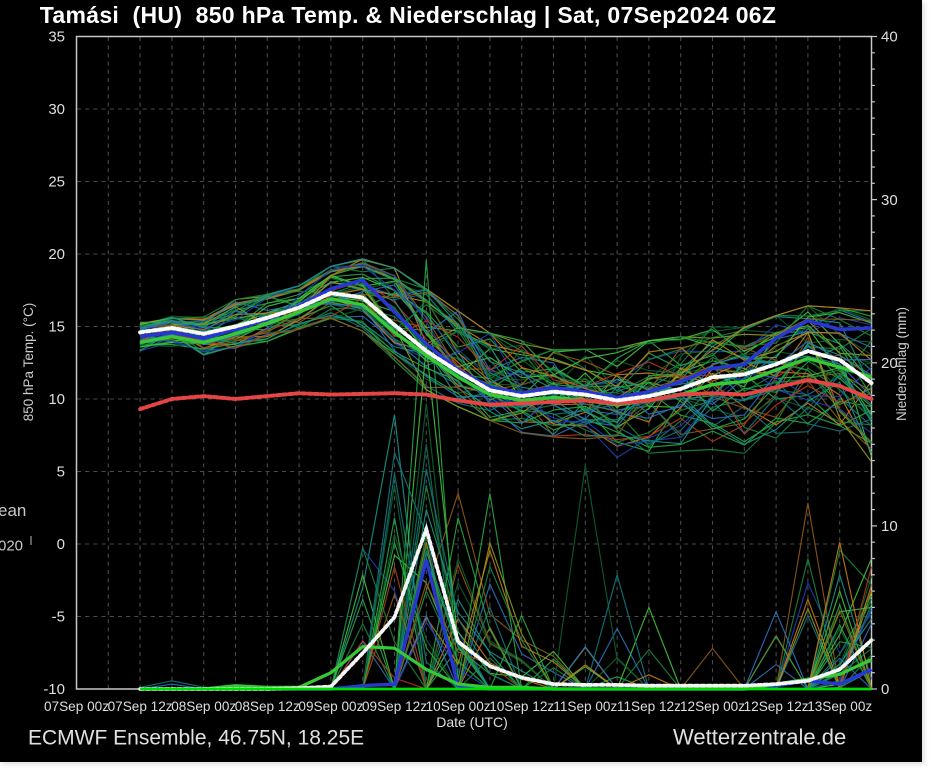 Image resolution: width=931 pixels, height=768 pixels. Describe the element at coordinates (472, 722) in the screenshot. I see `svg-text: Date (UTC)` at that location.